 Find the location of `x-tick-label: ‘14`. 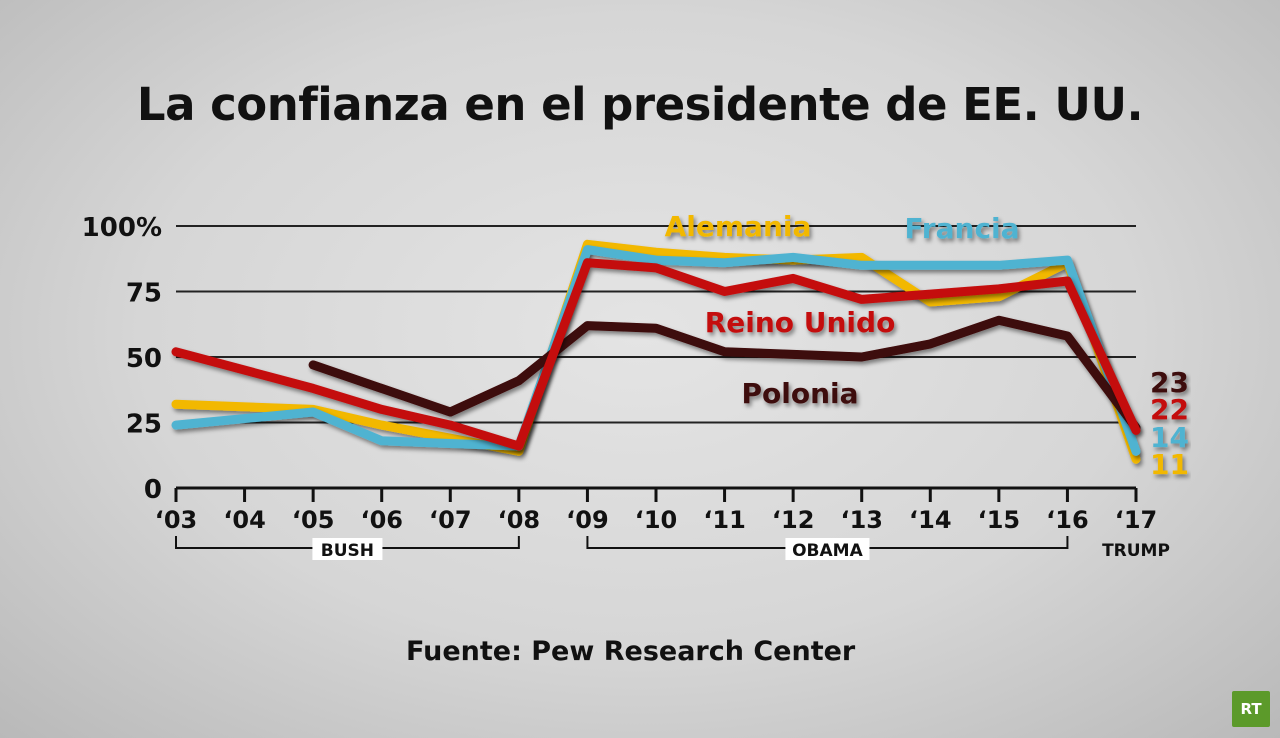

x-tick-label: ‘14 is located at coordinates (930, 520).